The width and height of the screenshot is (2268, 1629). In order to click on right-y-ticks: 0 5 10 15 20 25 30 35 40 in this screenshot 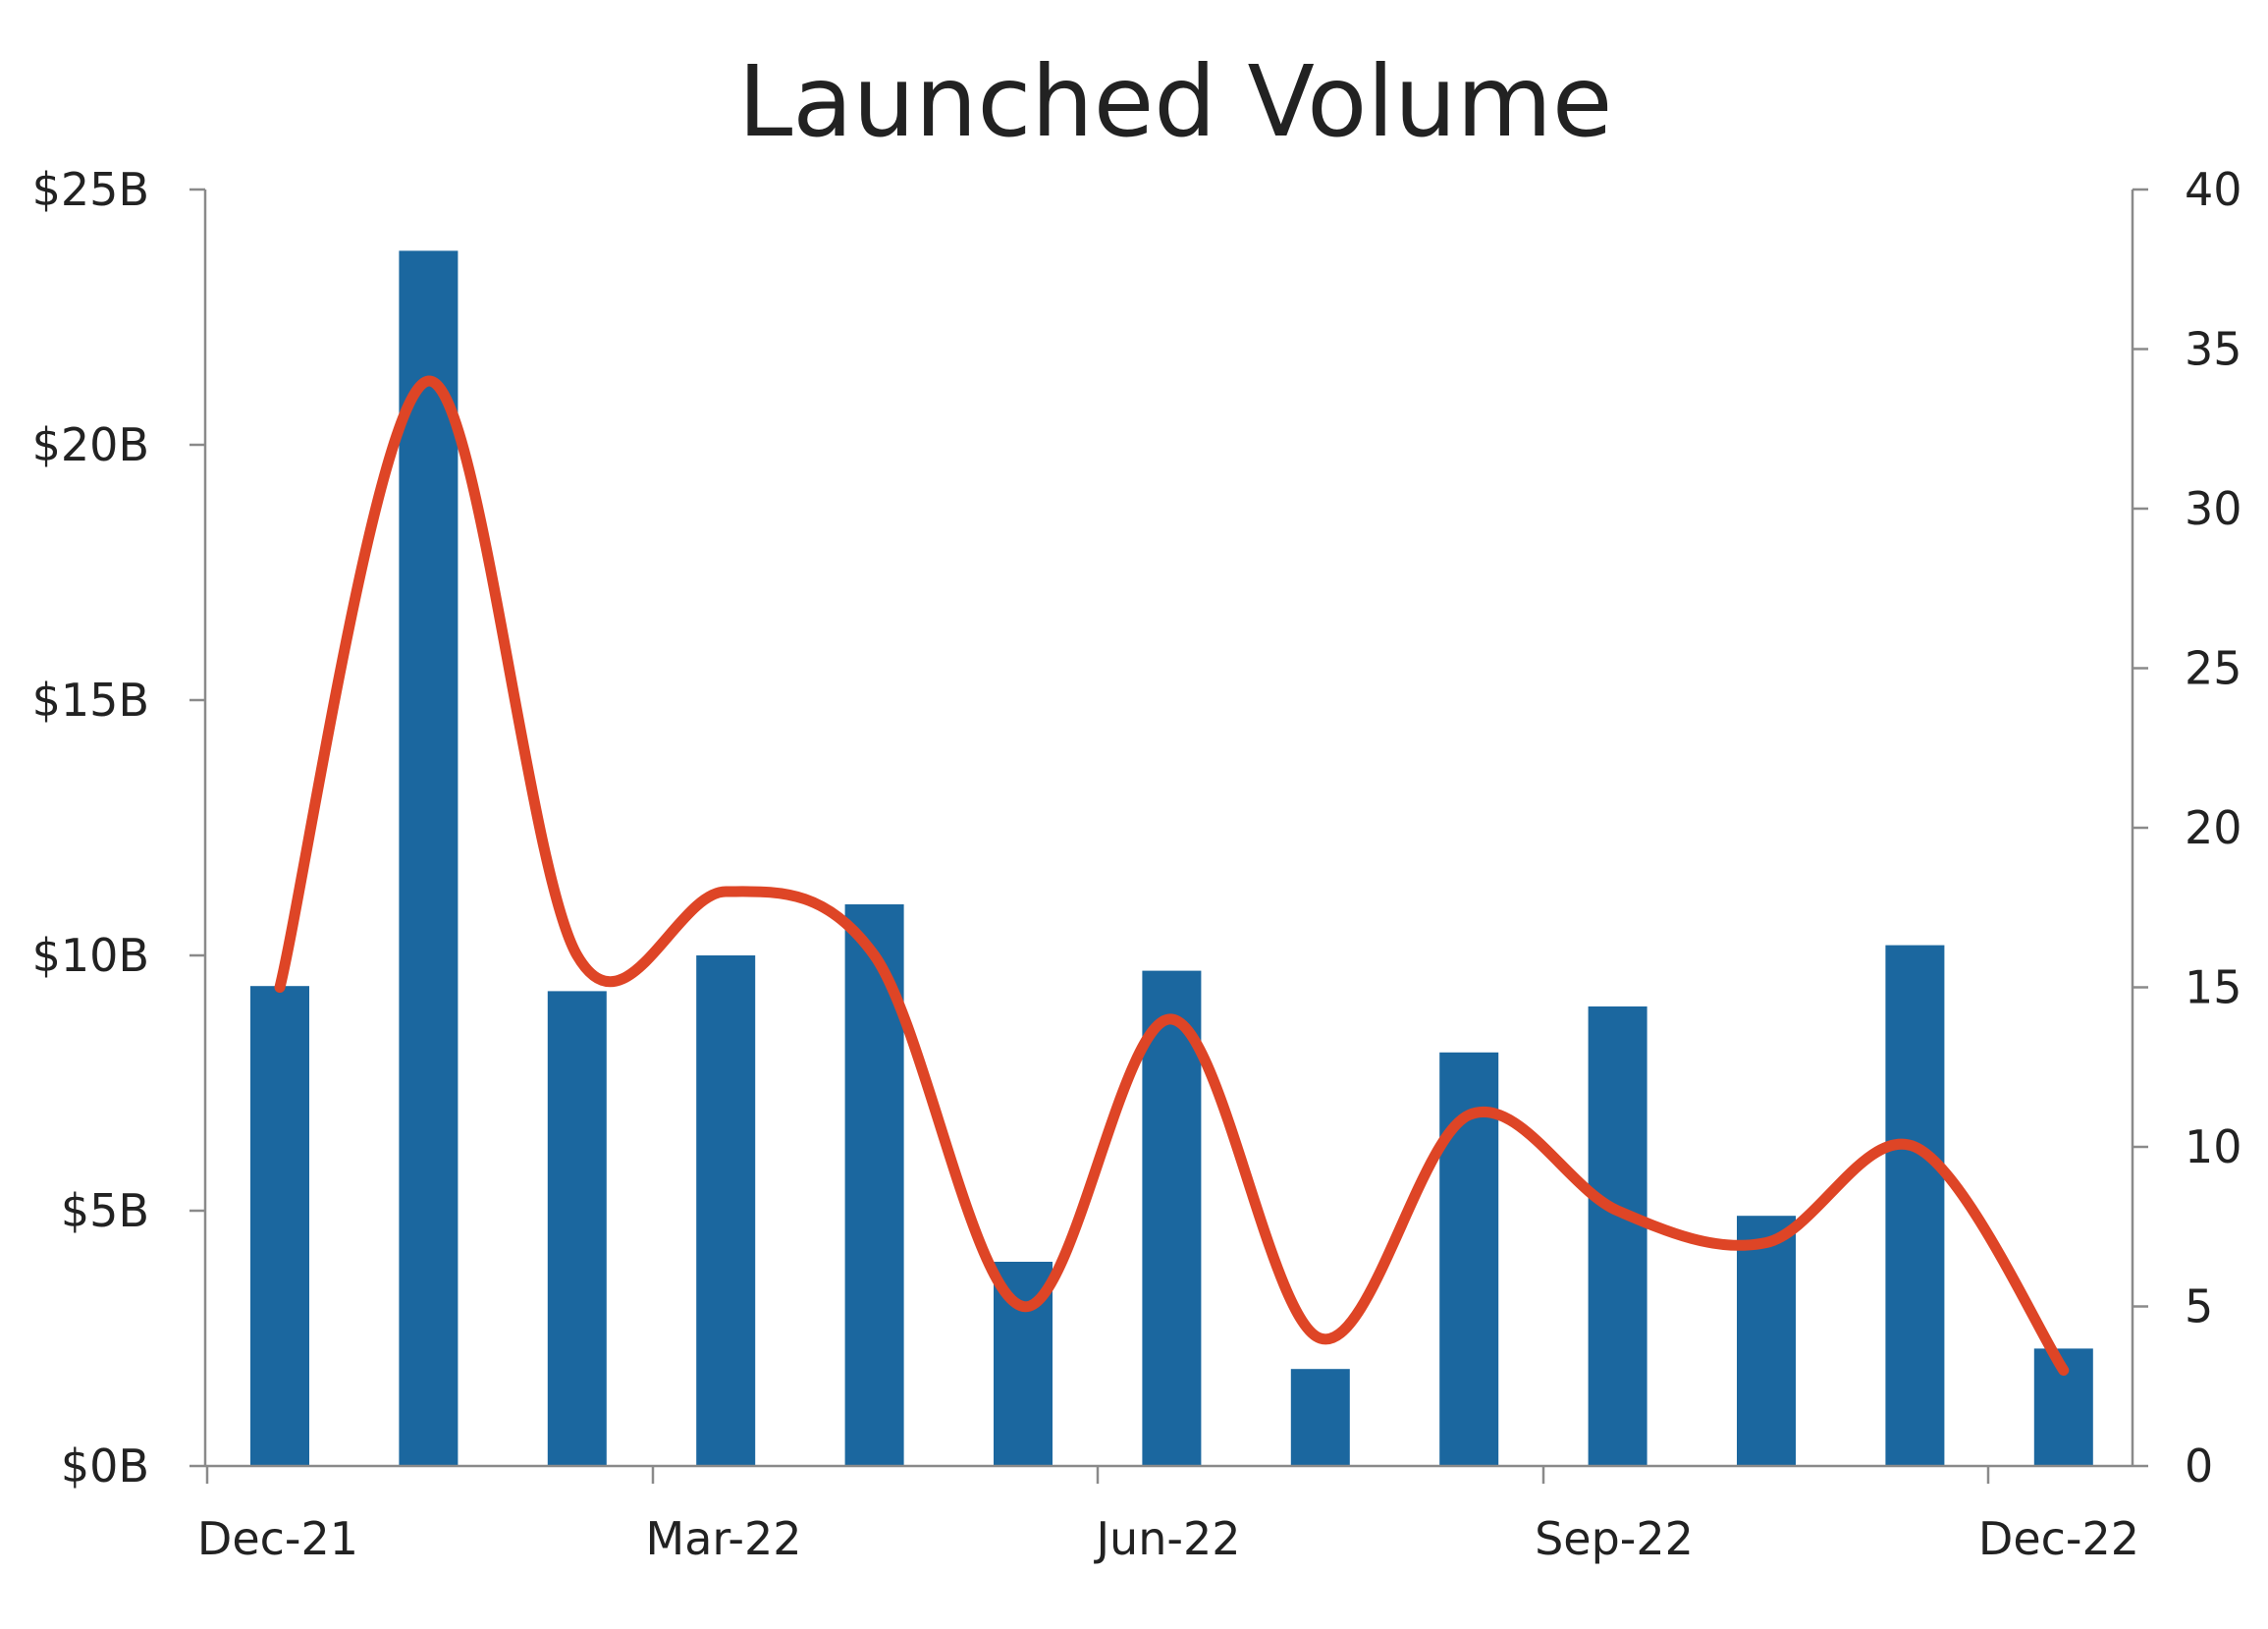, I will do `click(2188, 828)`.